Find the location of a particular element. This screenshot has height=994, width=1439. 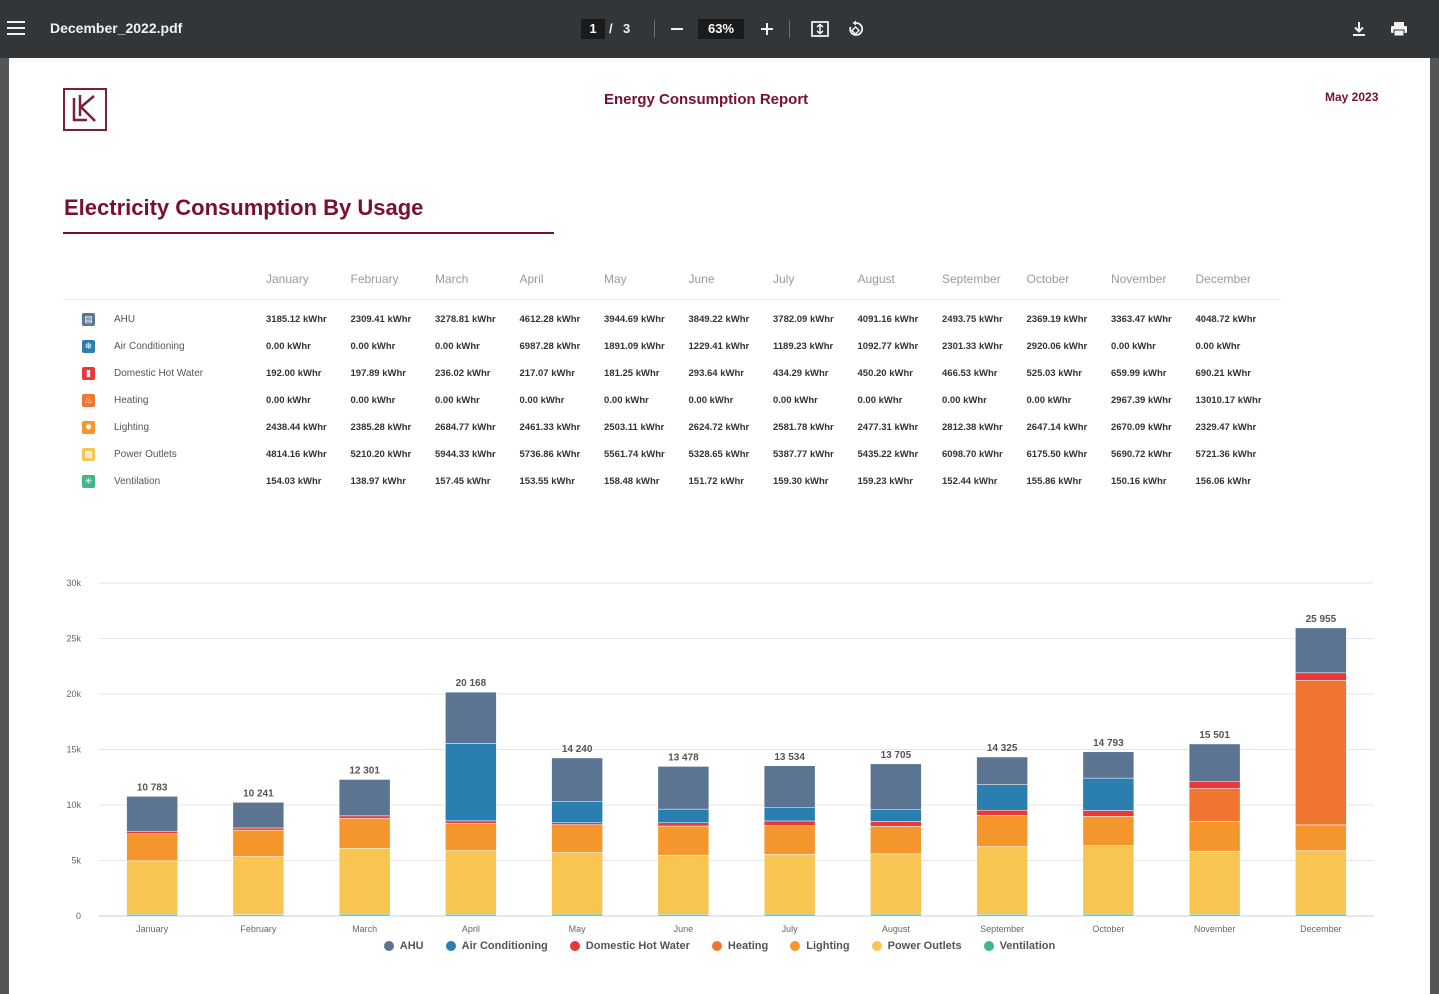

table-cell: 2624.72 kWhr is located at coordinates (719, 427).